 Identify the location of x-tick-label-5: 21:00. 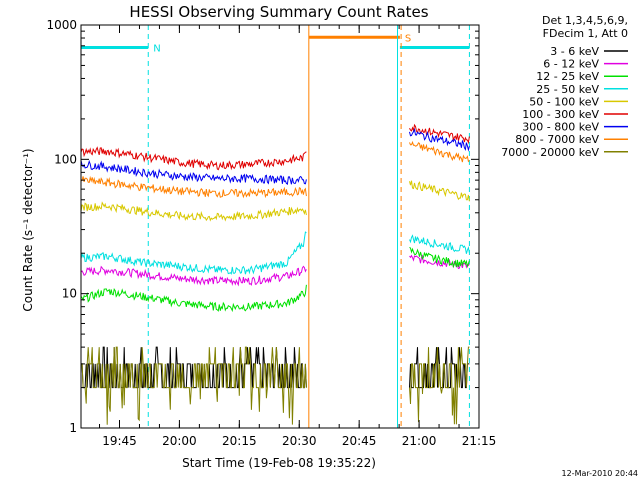
(419, 441).